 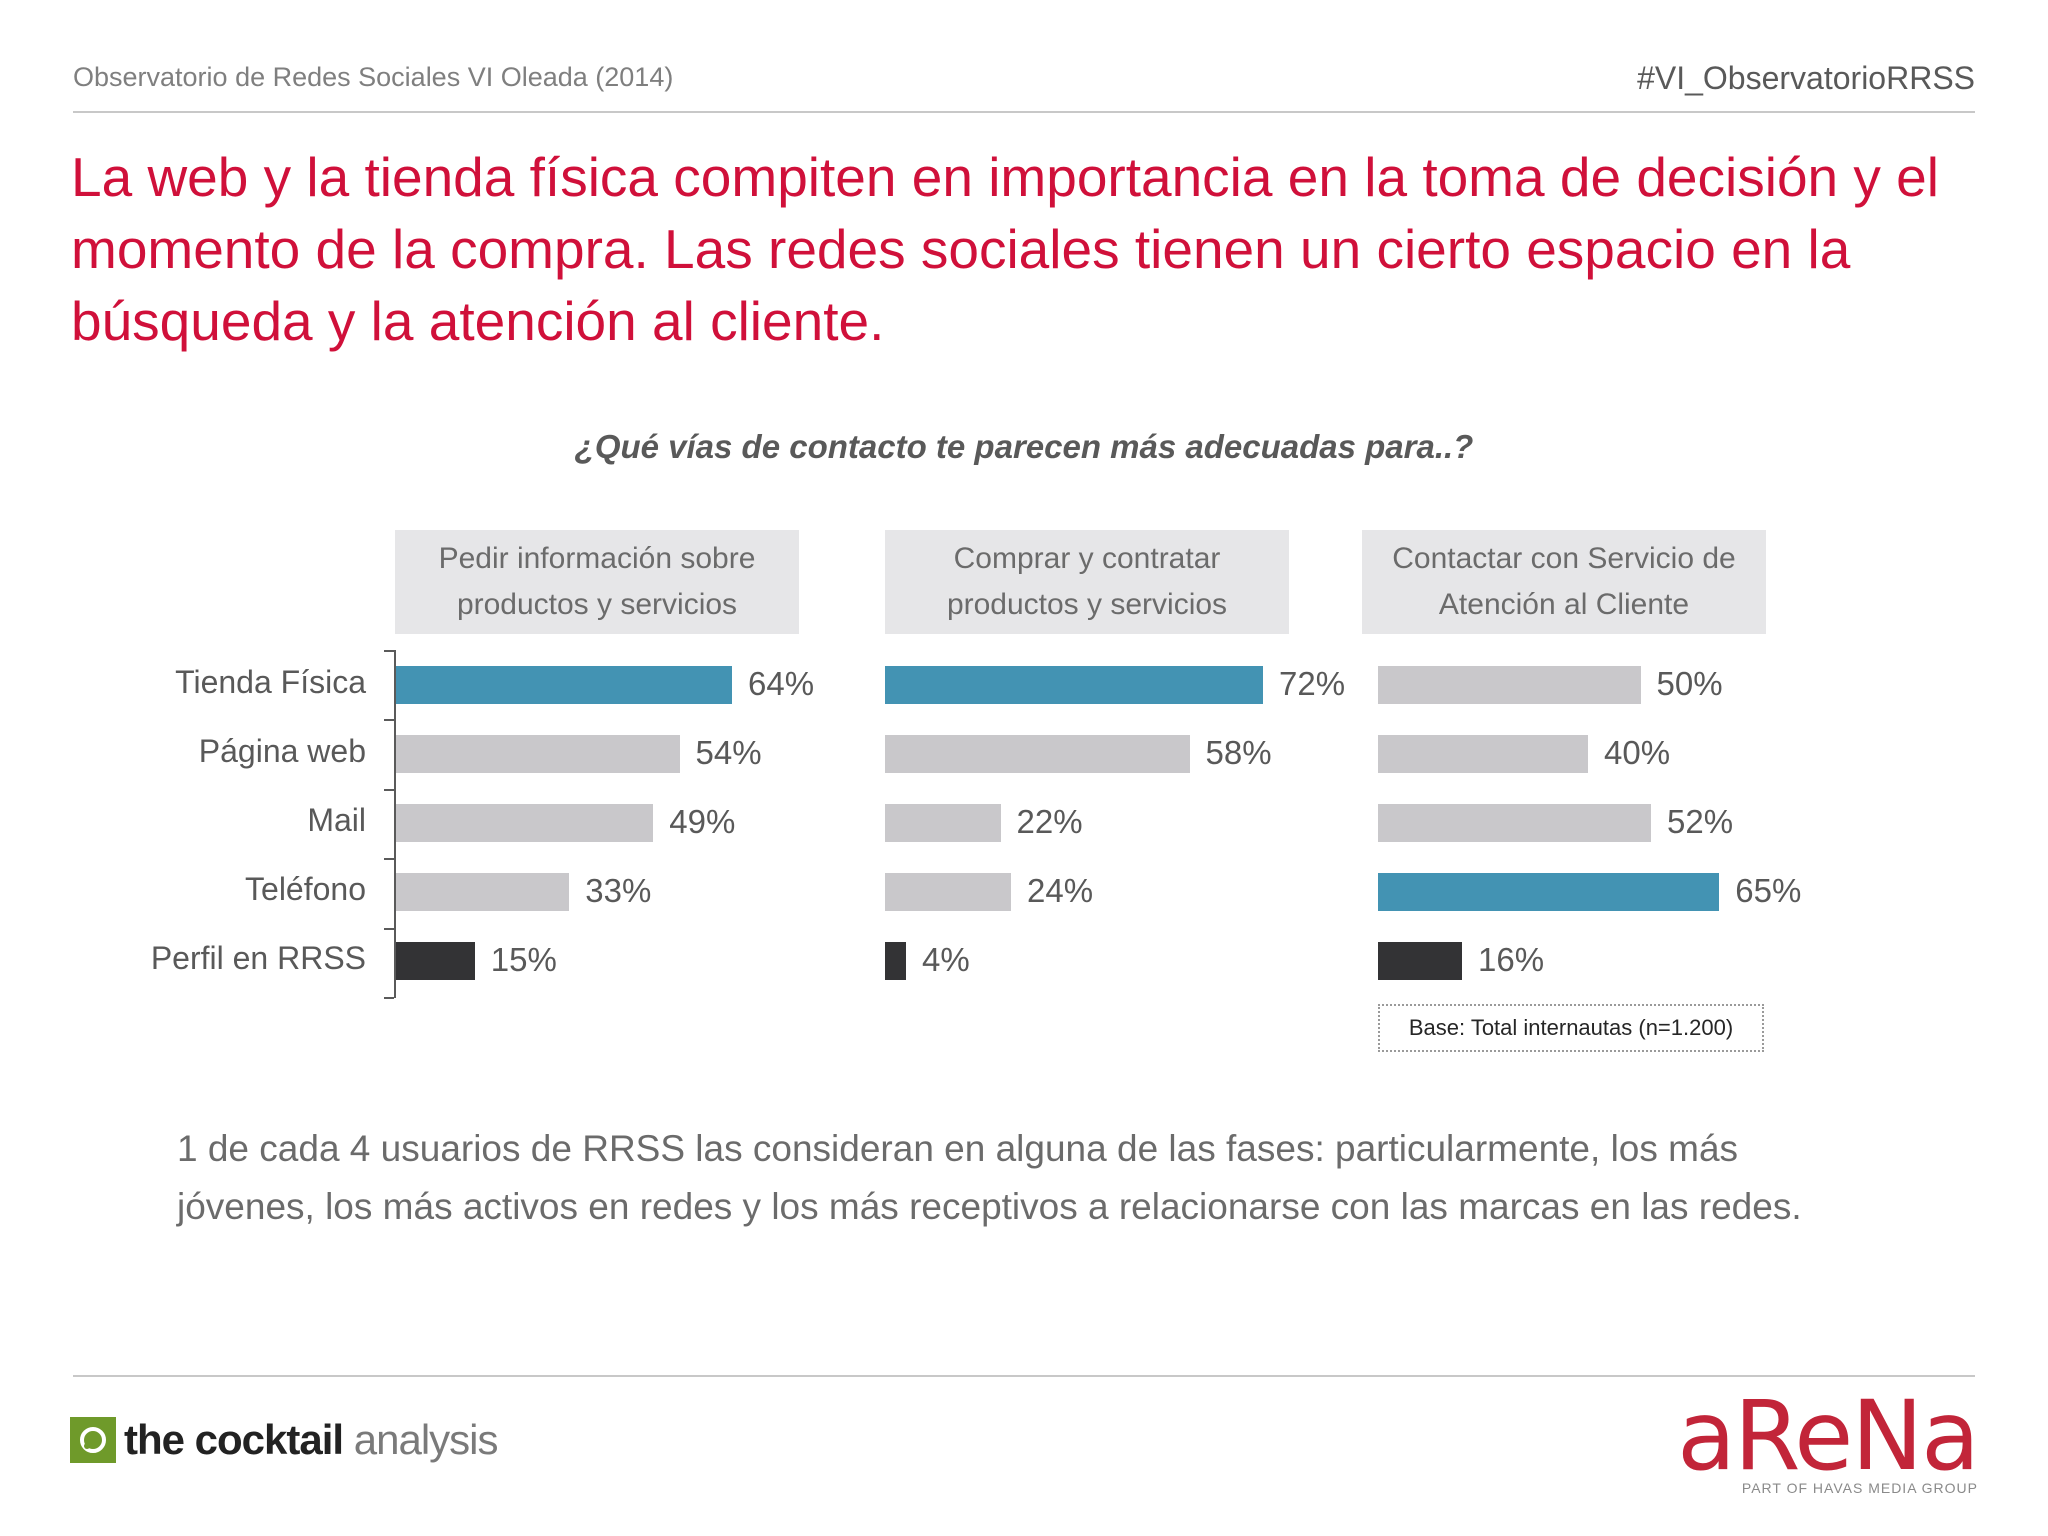 I want to click on arena-logo-subtitle: PART OF HAVAS MEDIA GROUP, so click(x=1859, y=1488).